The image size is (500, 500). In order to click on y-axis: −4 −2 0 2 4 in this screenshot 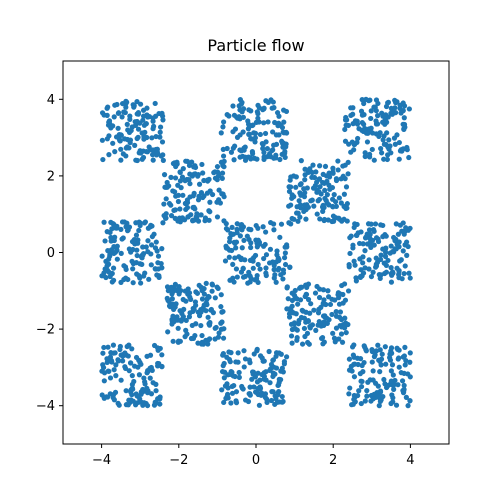, I will do `click(49, 253)`.